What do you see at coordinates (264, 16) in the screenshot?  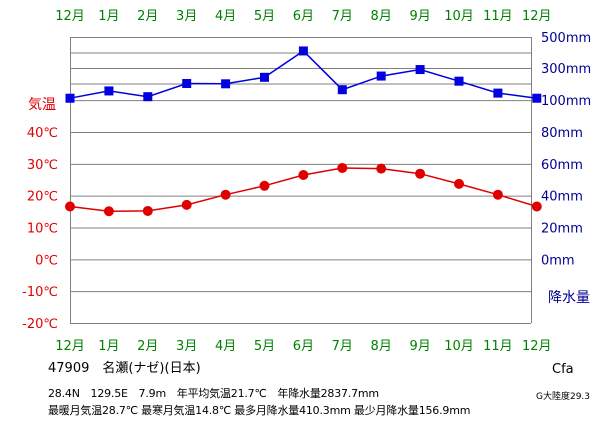 I see `month-label-top: 5月` at bounding box center [264, 16].